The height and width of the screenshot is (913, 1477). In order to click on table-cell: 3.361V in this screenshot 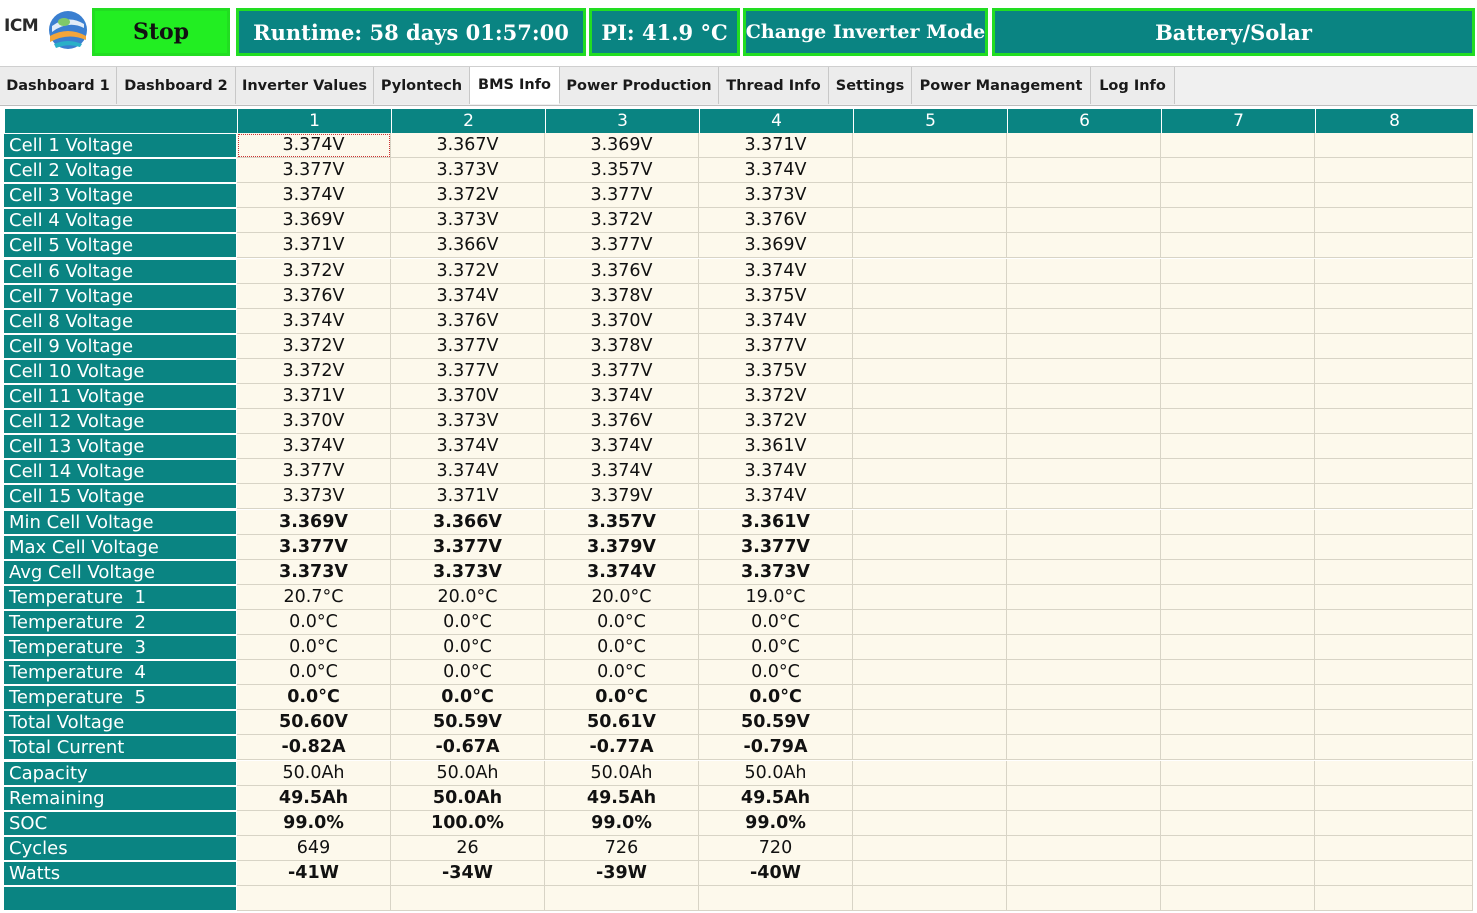, I will do `click(776, 522)`.